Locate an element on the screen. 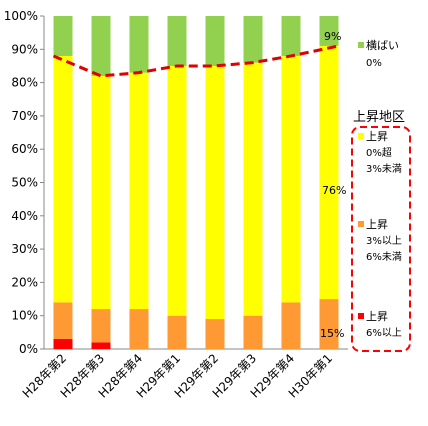 The width and height of the screenshot is (428, 426). y-tick-label: 0% is located at coordinates (28, 349).